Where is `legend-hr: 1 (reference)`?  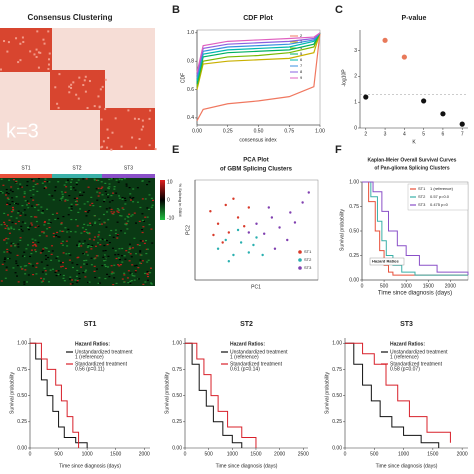 legend-hr: 1 (reference) is located at coordinates (404, 357).